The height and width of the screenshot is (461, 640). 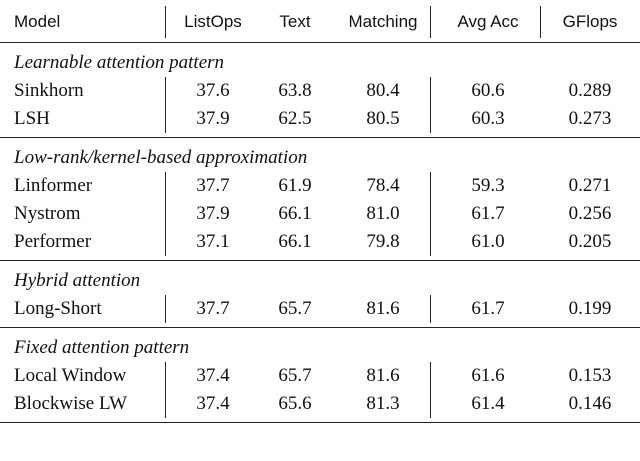 What do you see at coordinates (77, 280) in the screenshot?
I see `section-title: Hybrid attention` at bounding box center [77, 280].